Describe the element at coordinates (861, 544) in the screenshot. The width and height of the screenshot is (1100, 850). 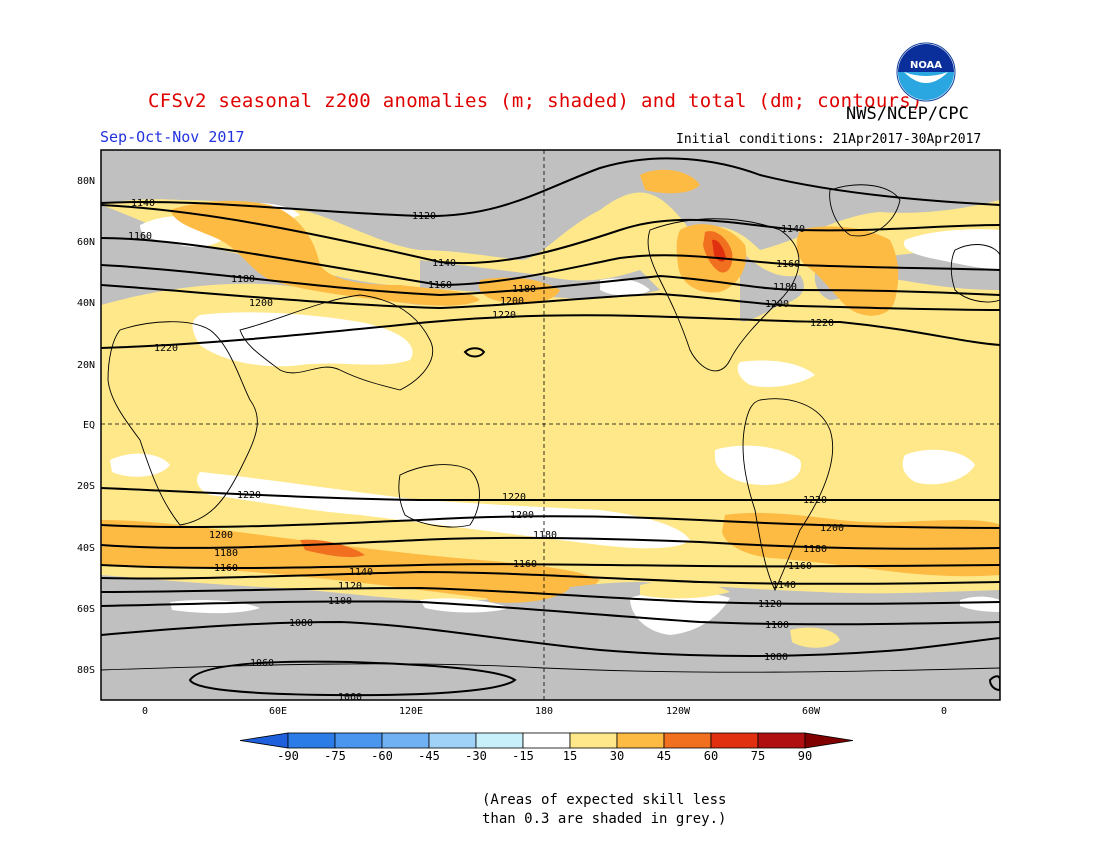
I see `shade-orange-satl` at that location.